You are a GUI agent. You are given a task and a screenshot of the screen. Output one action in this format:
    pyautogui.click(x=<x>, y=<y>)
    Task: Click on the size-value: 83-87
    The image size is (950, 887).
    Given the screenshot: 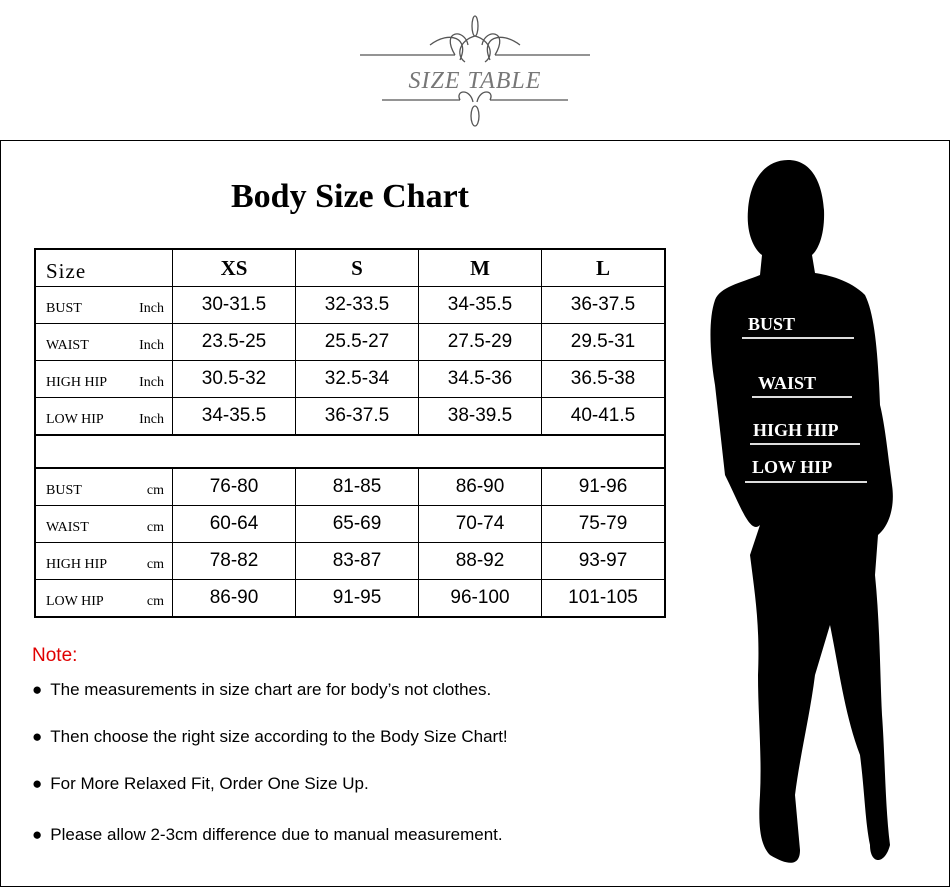 What is the action you would take?
    pyautogui.click(x=357, y=561)
    